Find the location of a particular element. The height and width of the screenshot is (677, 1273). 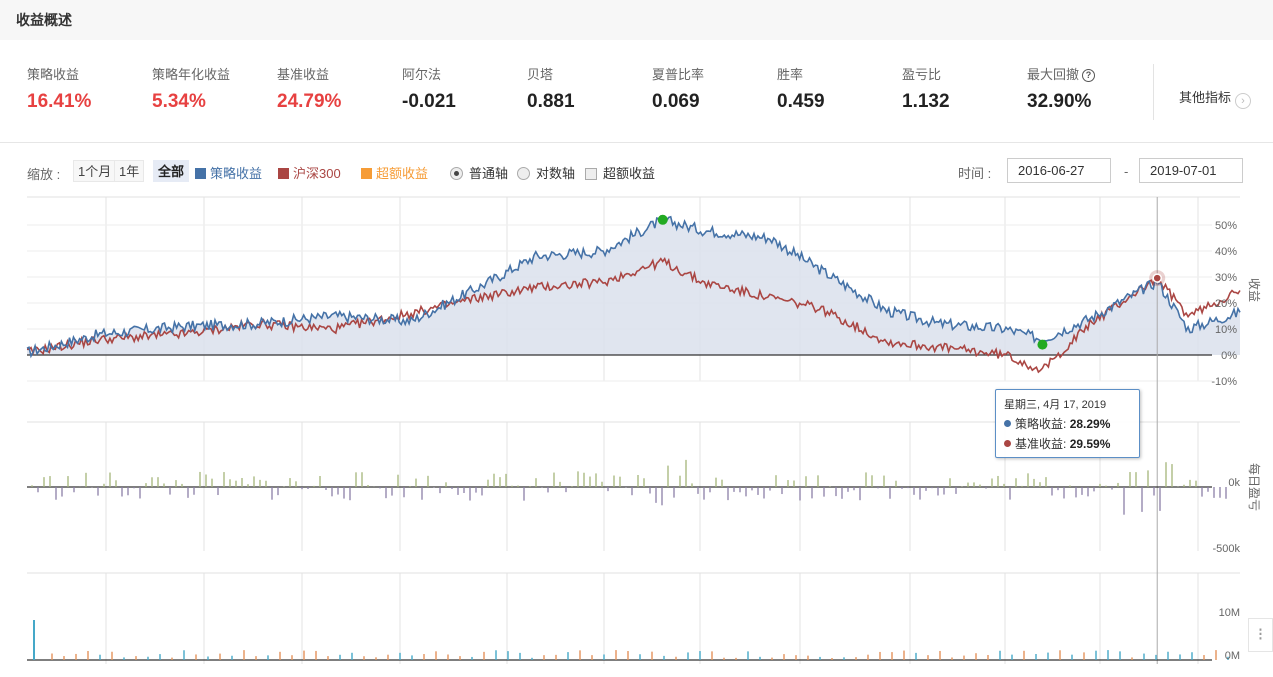

pnl-axis-title: 每日盈亏 is located at coordinates (1254, 487).